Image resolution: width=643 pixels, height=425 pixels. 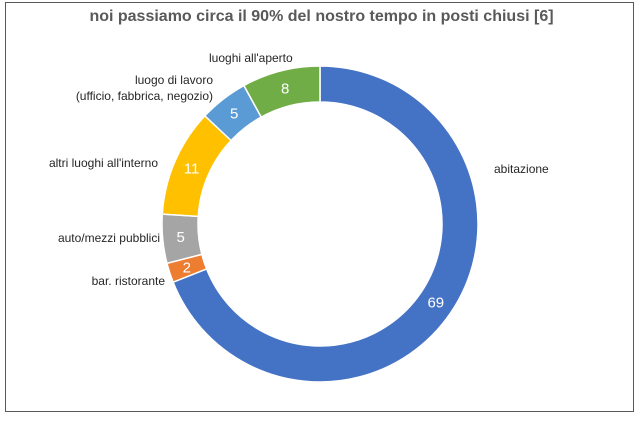 I want to click on slice-value-label: 2, so click(x=187, y=267).